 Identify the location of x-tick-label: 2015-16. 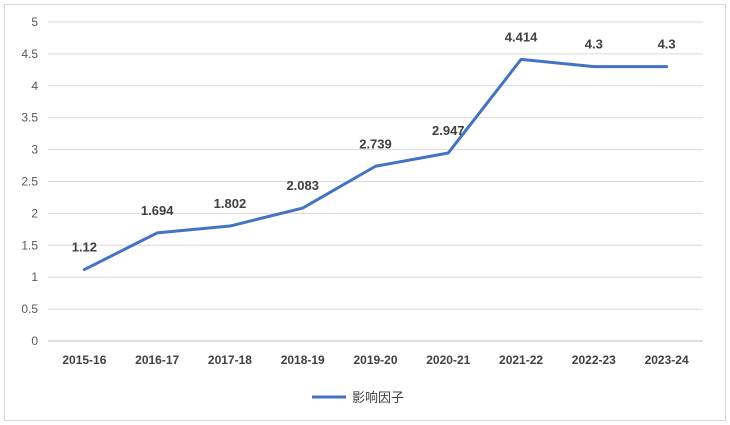
(84, 360).